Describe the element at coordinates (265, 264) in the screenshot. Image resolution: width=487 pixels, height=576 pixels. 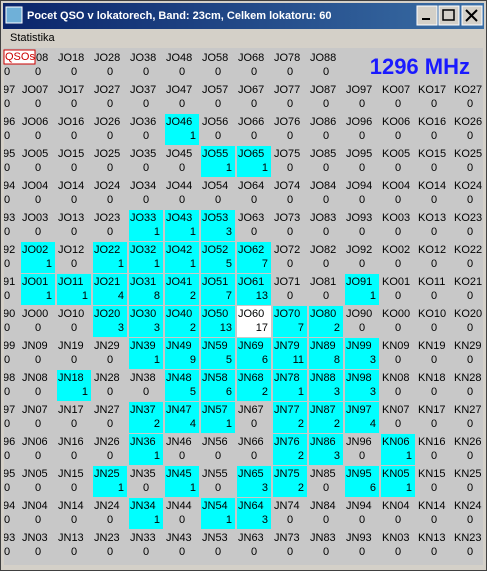
I see `qso-count: 7` at that location.